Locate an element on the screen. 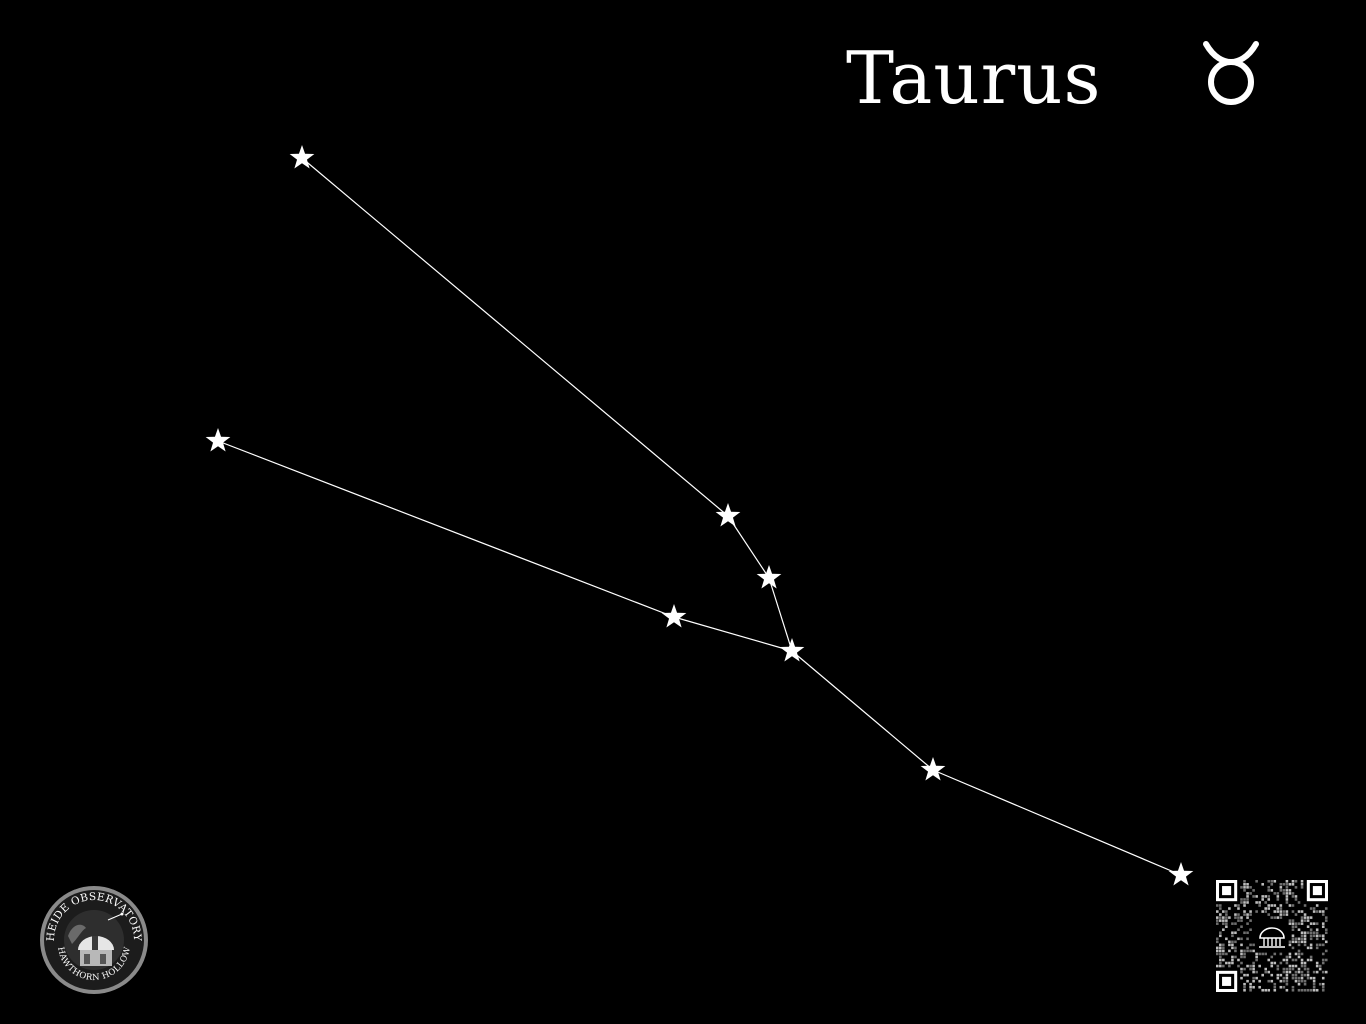  observatory-seal-icon: HEIDE OBSERVATORY HAWTHORN HOLLOW is located at coordinates (94, 940).